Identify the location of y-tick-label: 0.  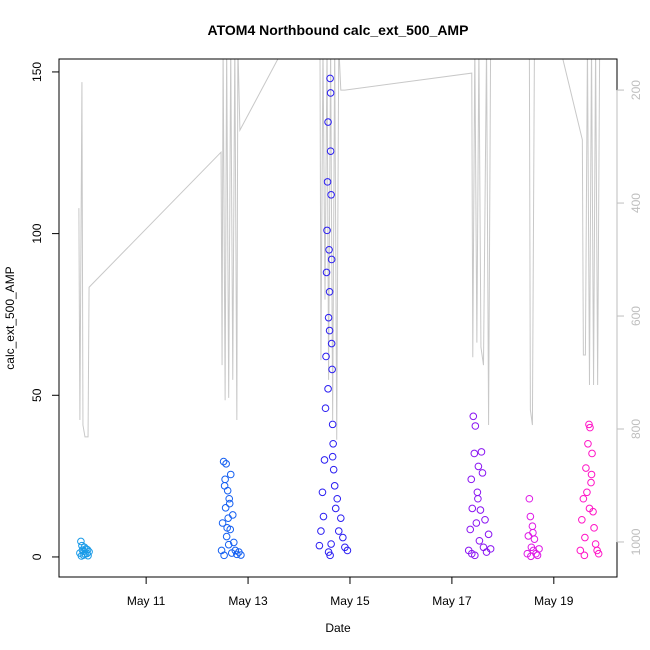
(37, 556).